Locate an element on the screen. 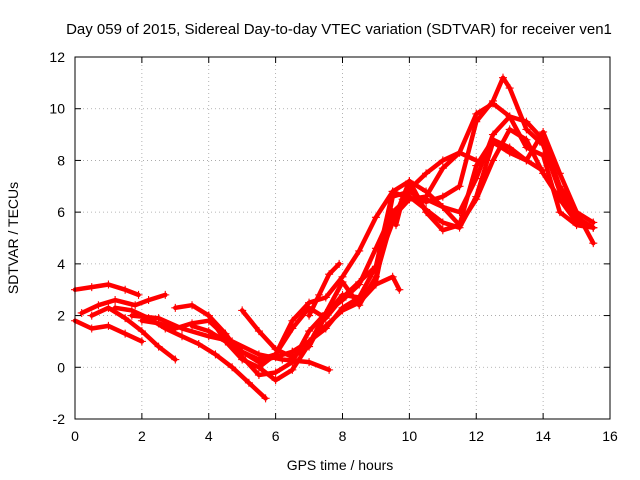 The image size is (640, 480). x-axis-label: GPS time / hours is located at coordinates (340, 465).